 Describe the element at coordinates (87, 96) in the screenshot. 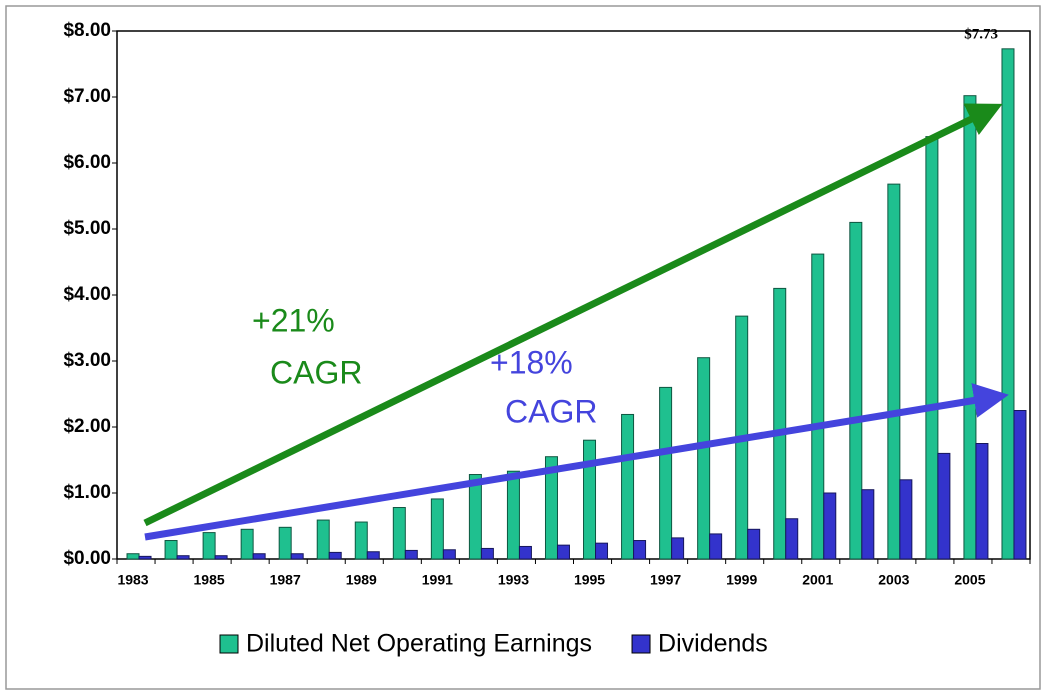

I see `y-tick-label: $7.00` at that location.